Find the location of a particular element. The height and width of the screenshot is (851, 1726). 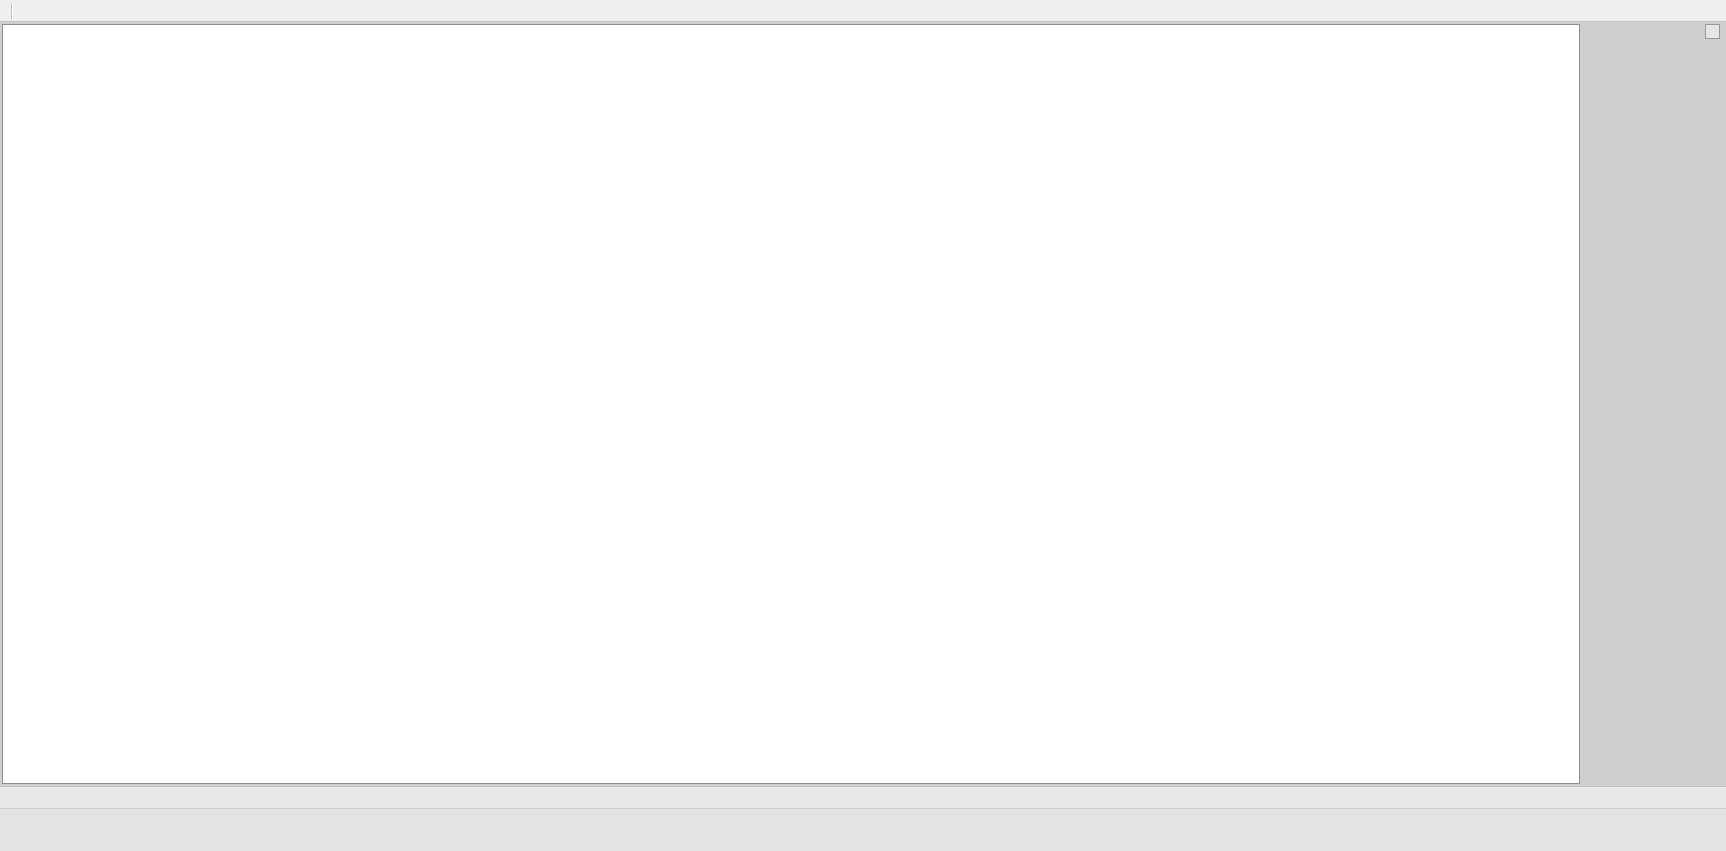

scroll-up-button is located at coordinates (1712, 31).